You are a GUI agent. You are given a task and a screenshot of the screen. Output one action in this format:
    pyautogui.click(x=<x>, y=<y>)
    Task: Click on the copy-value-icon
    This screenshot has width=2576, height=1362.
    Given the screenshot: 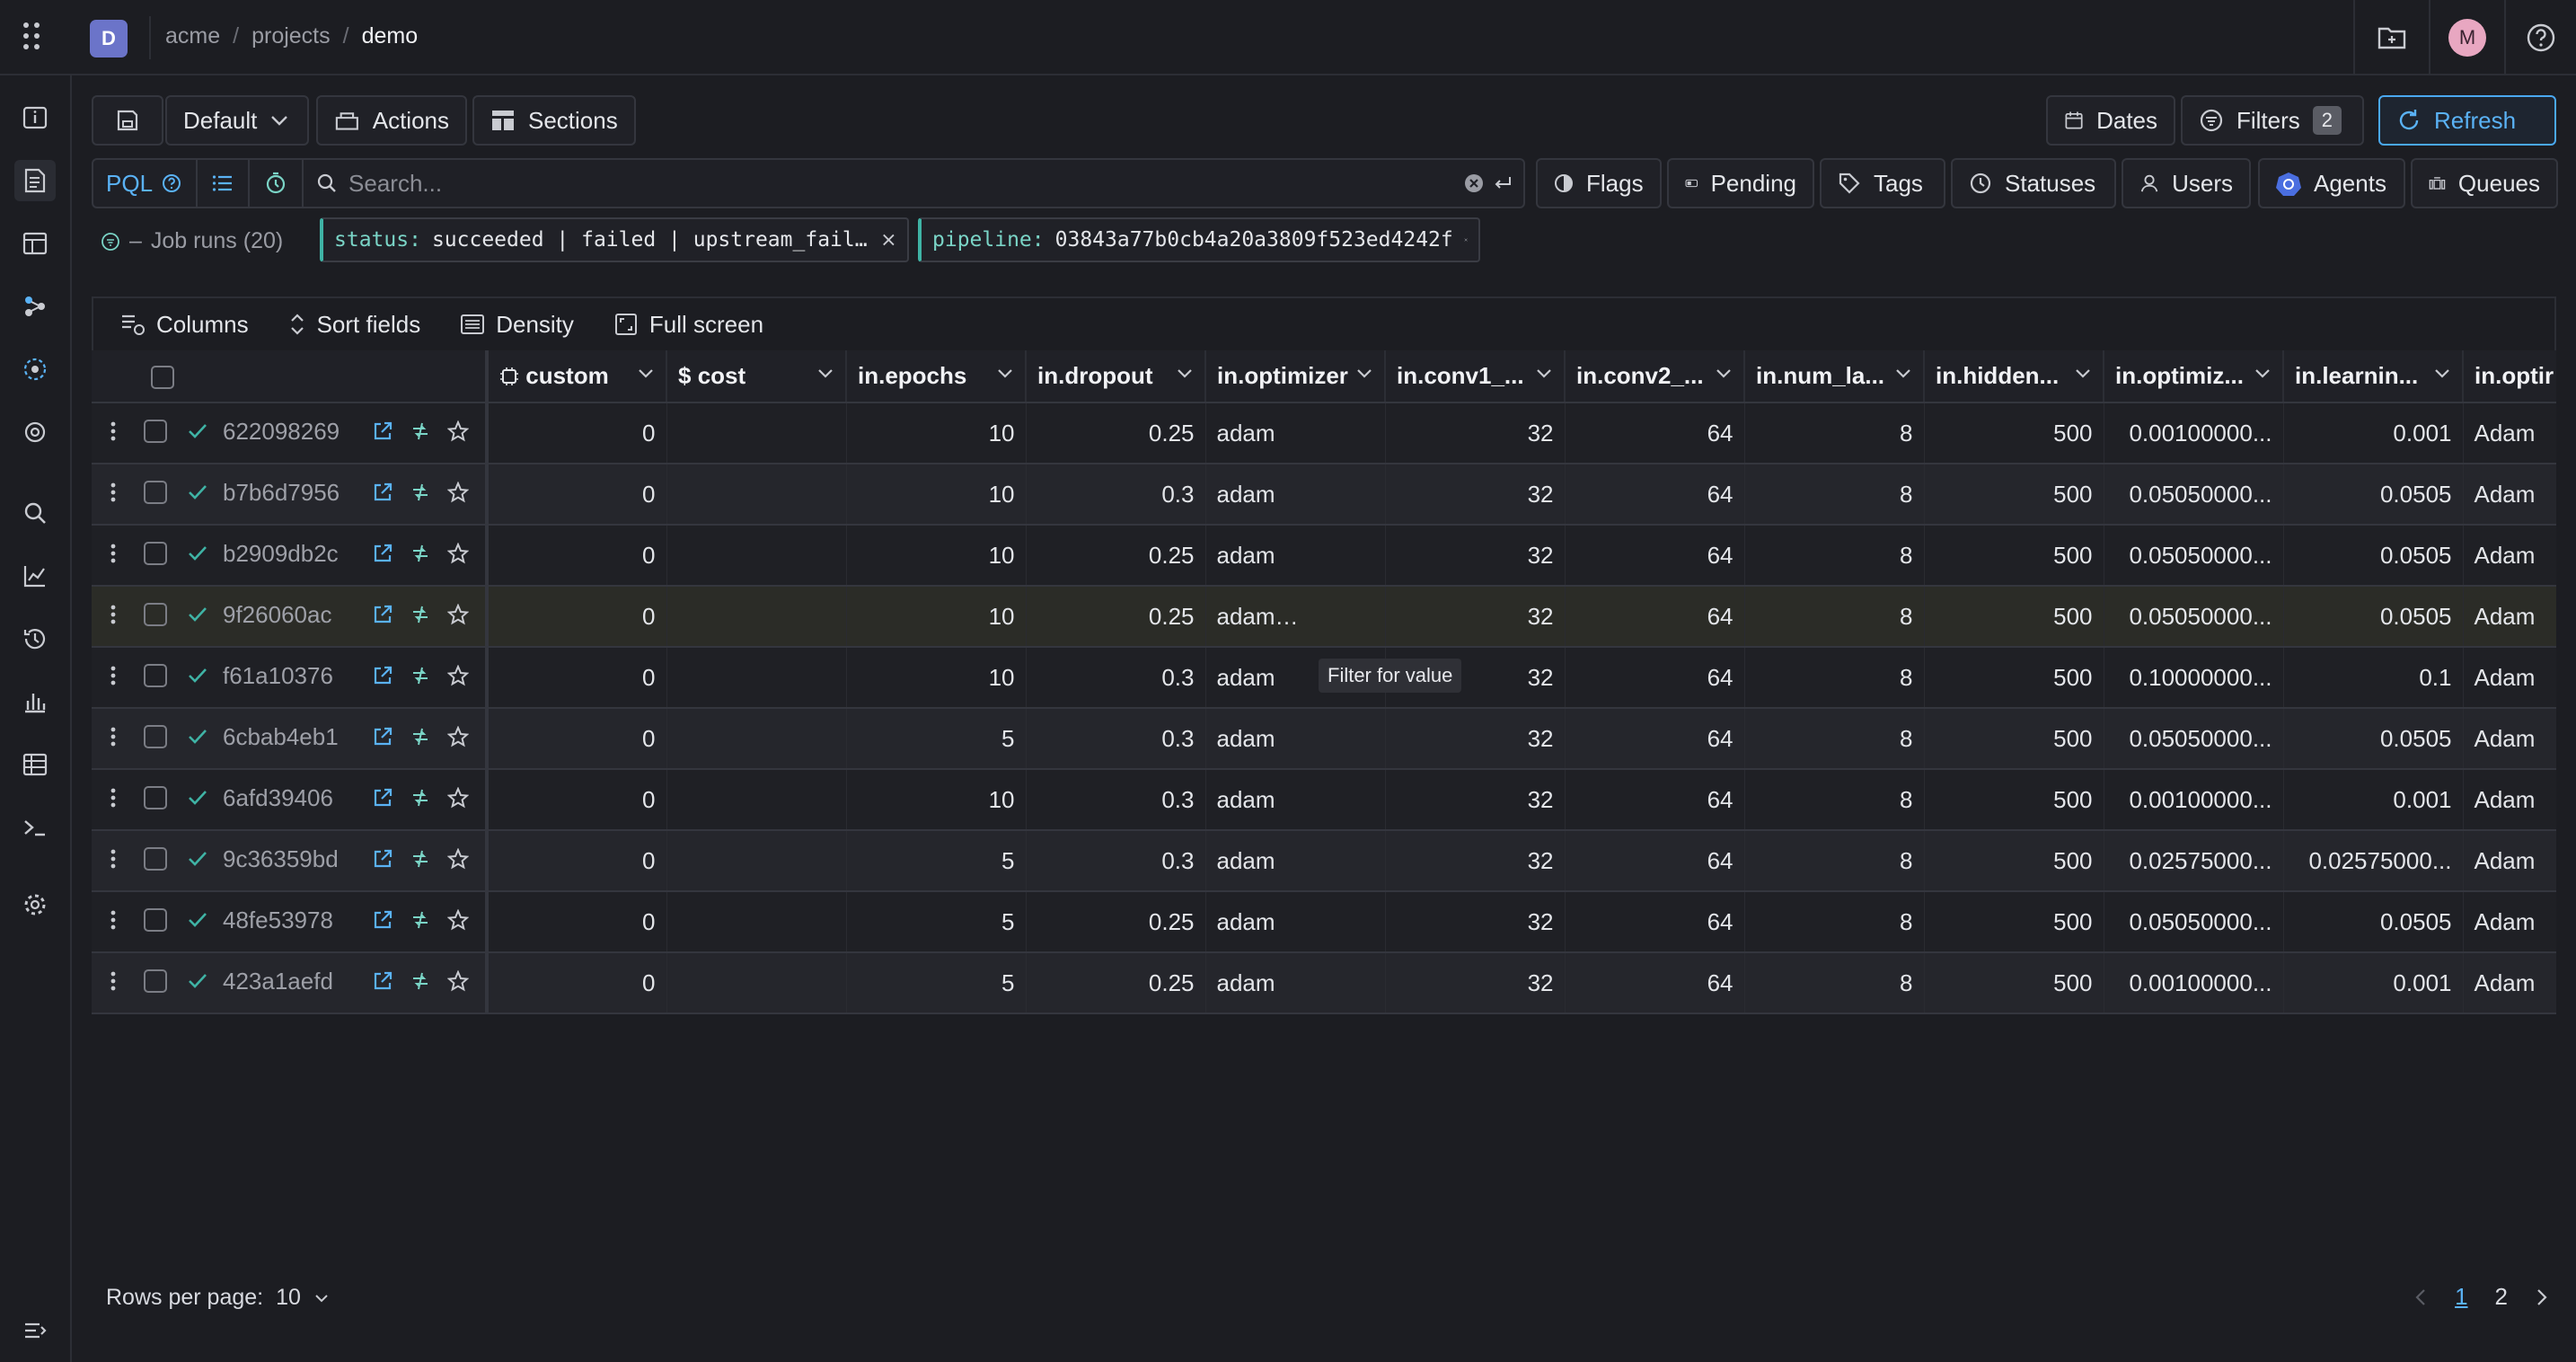 What is the action you would take?
    pyautogui.click(x=1375, y=618)
    